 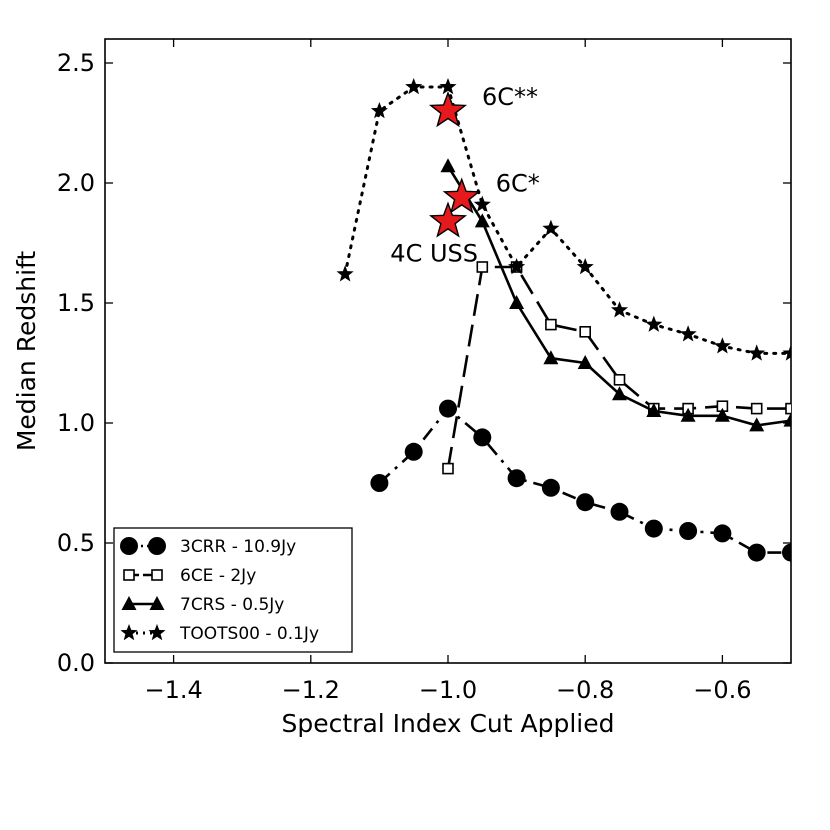 What do you see at coordinates (76, 423) in the screenshot?
I see `y-tick-label: 1.0` at bounding box center [76, 423].